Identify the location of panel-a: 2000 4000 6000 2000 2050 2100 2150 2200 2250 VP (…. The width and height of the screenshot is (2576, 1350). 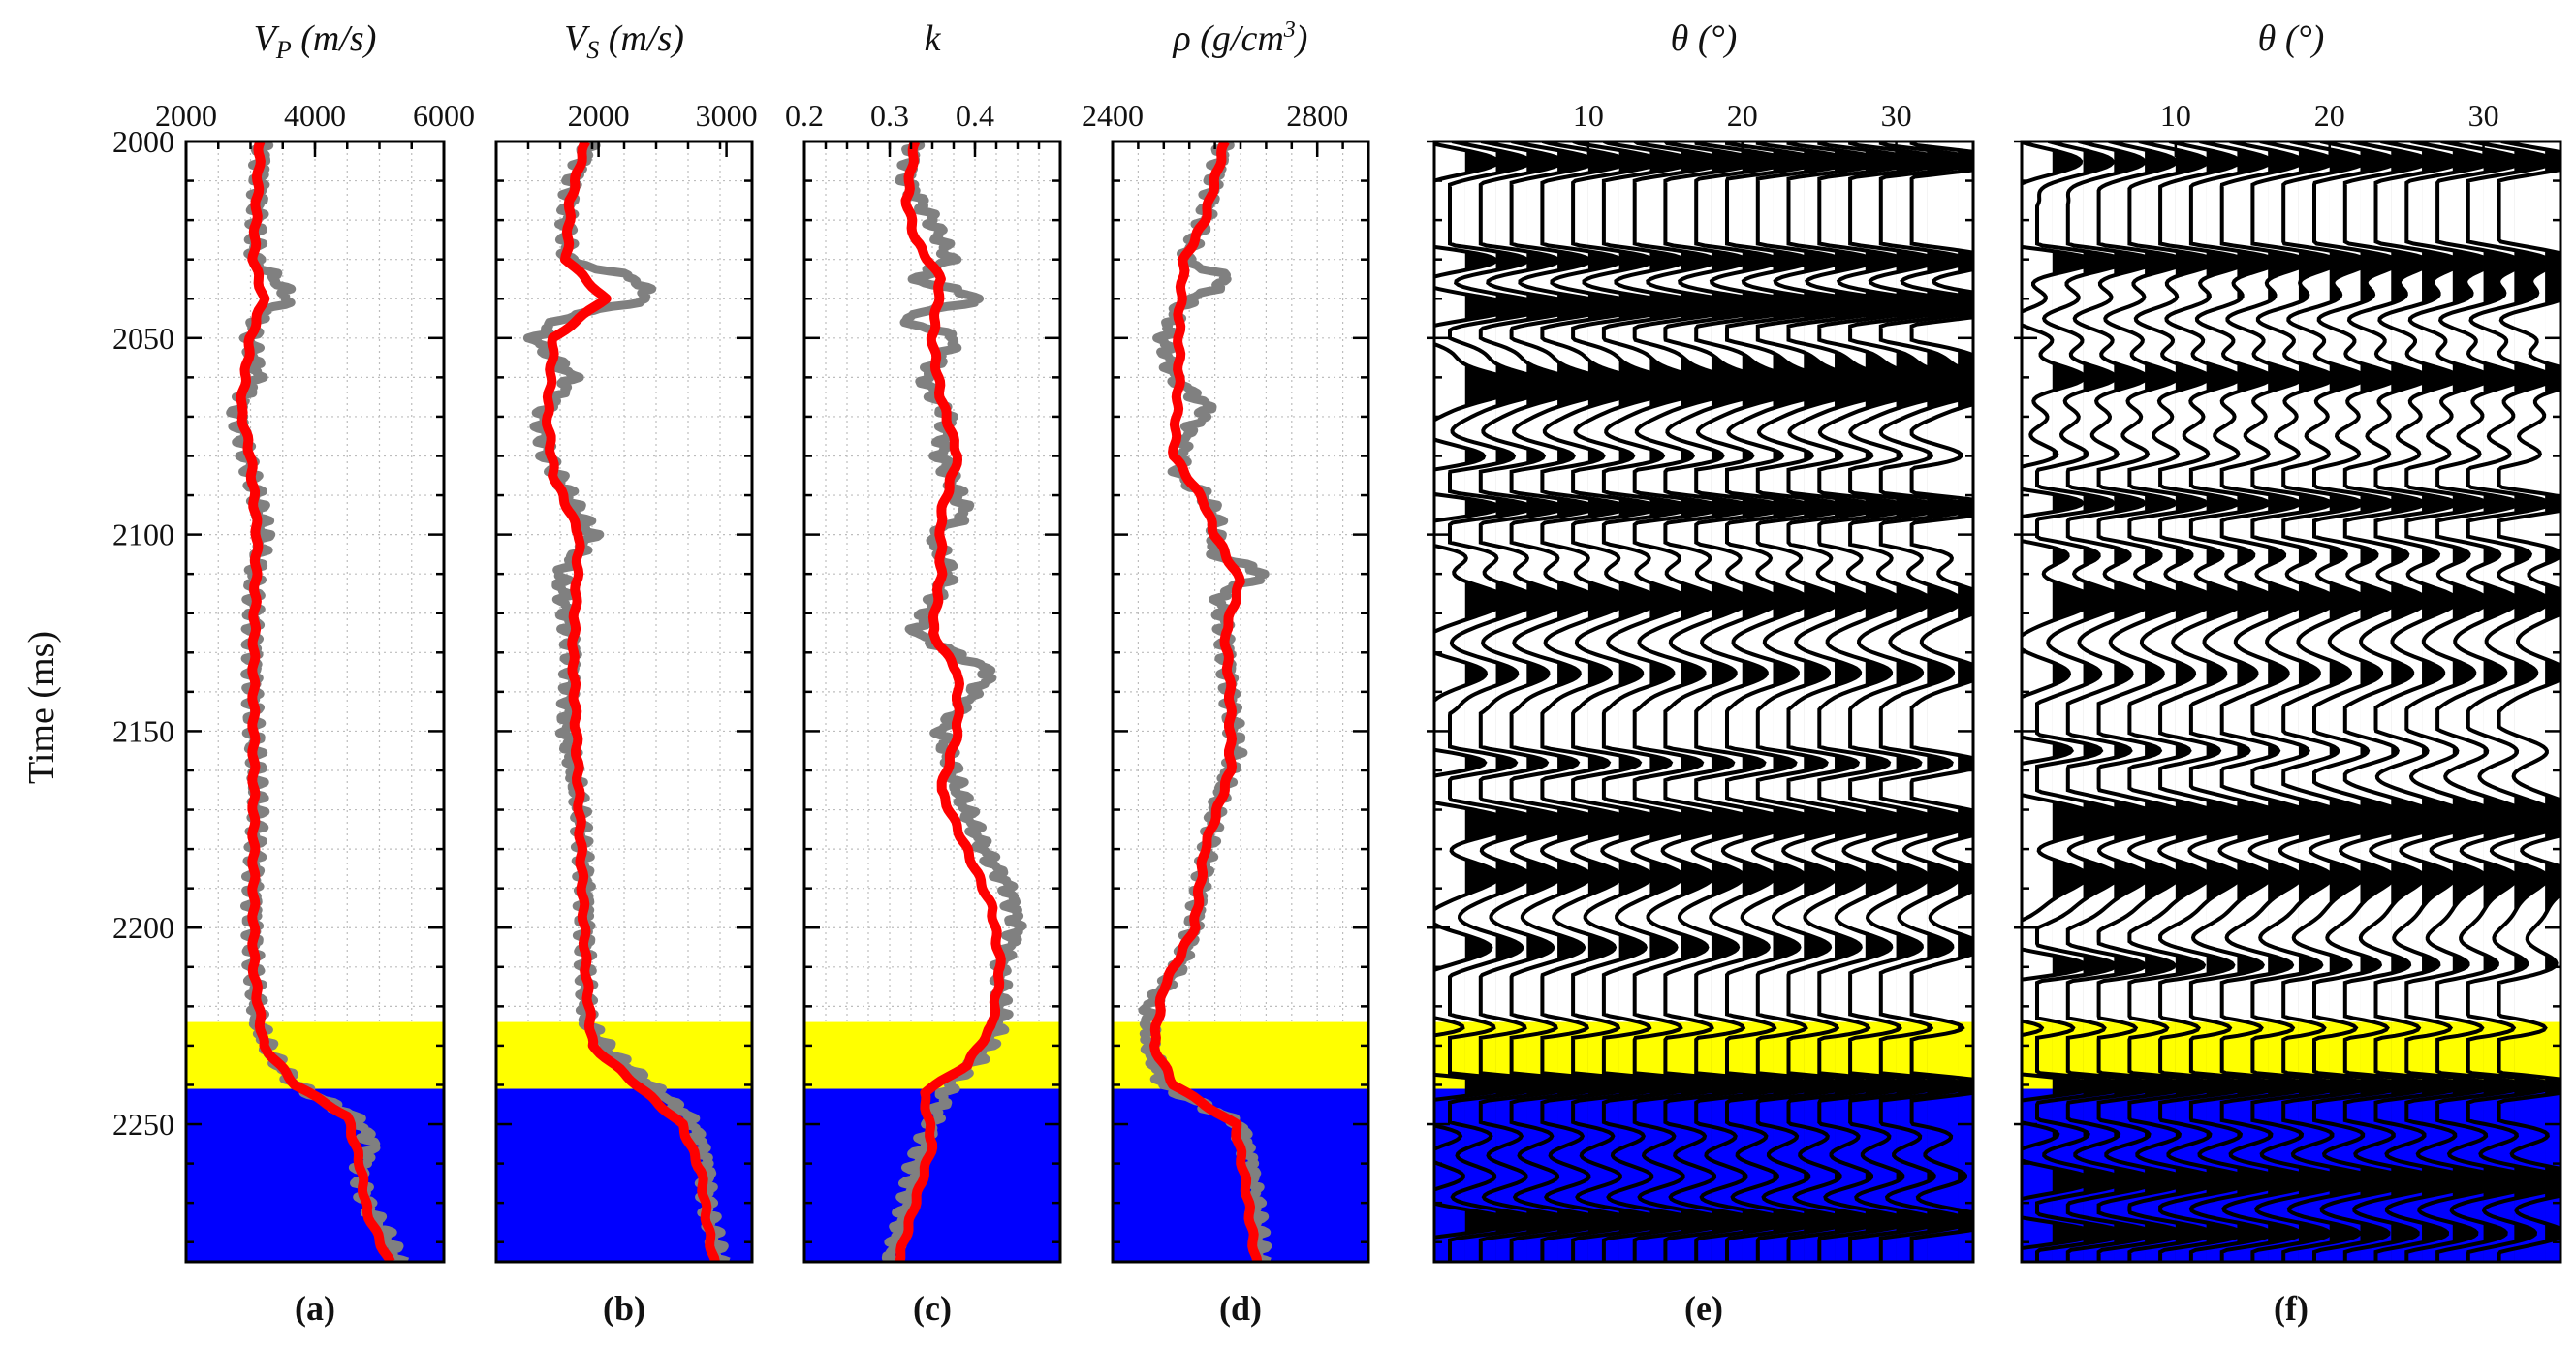
(293, 673).